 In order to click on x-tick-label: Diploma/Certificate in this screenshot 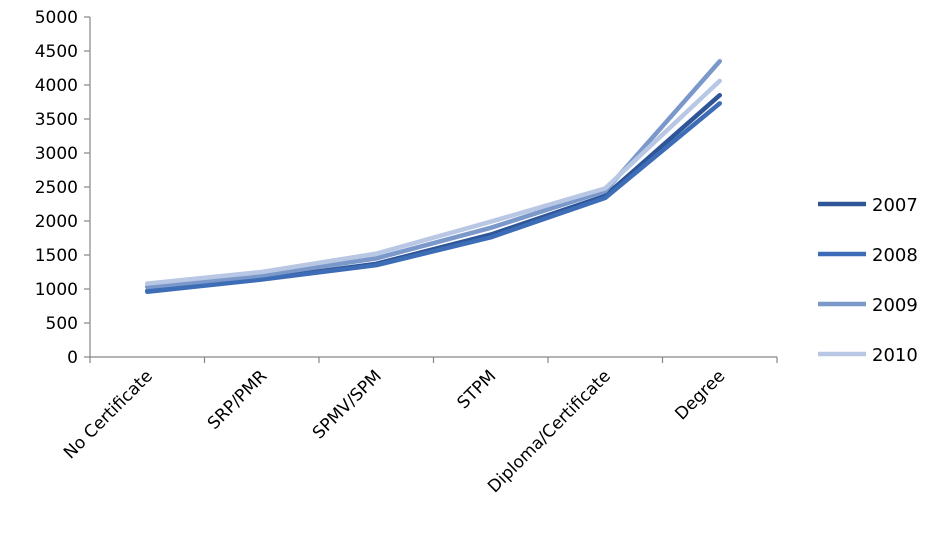, I will do `click(549, 431)`.